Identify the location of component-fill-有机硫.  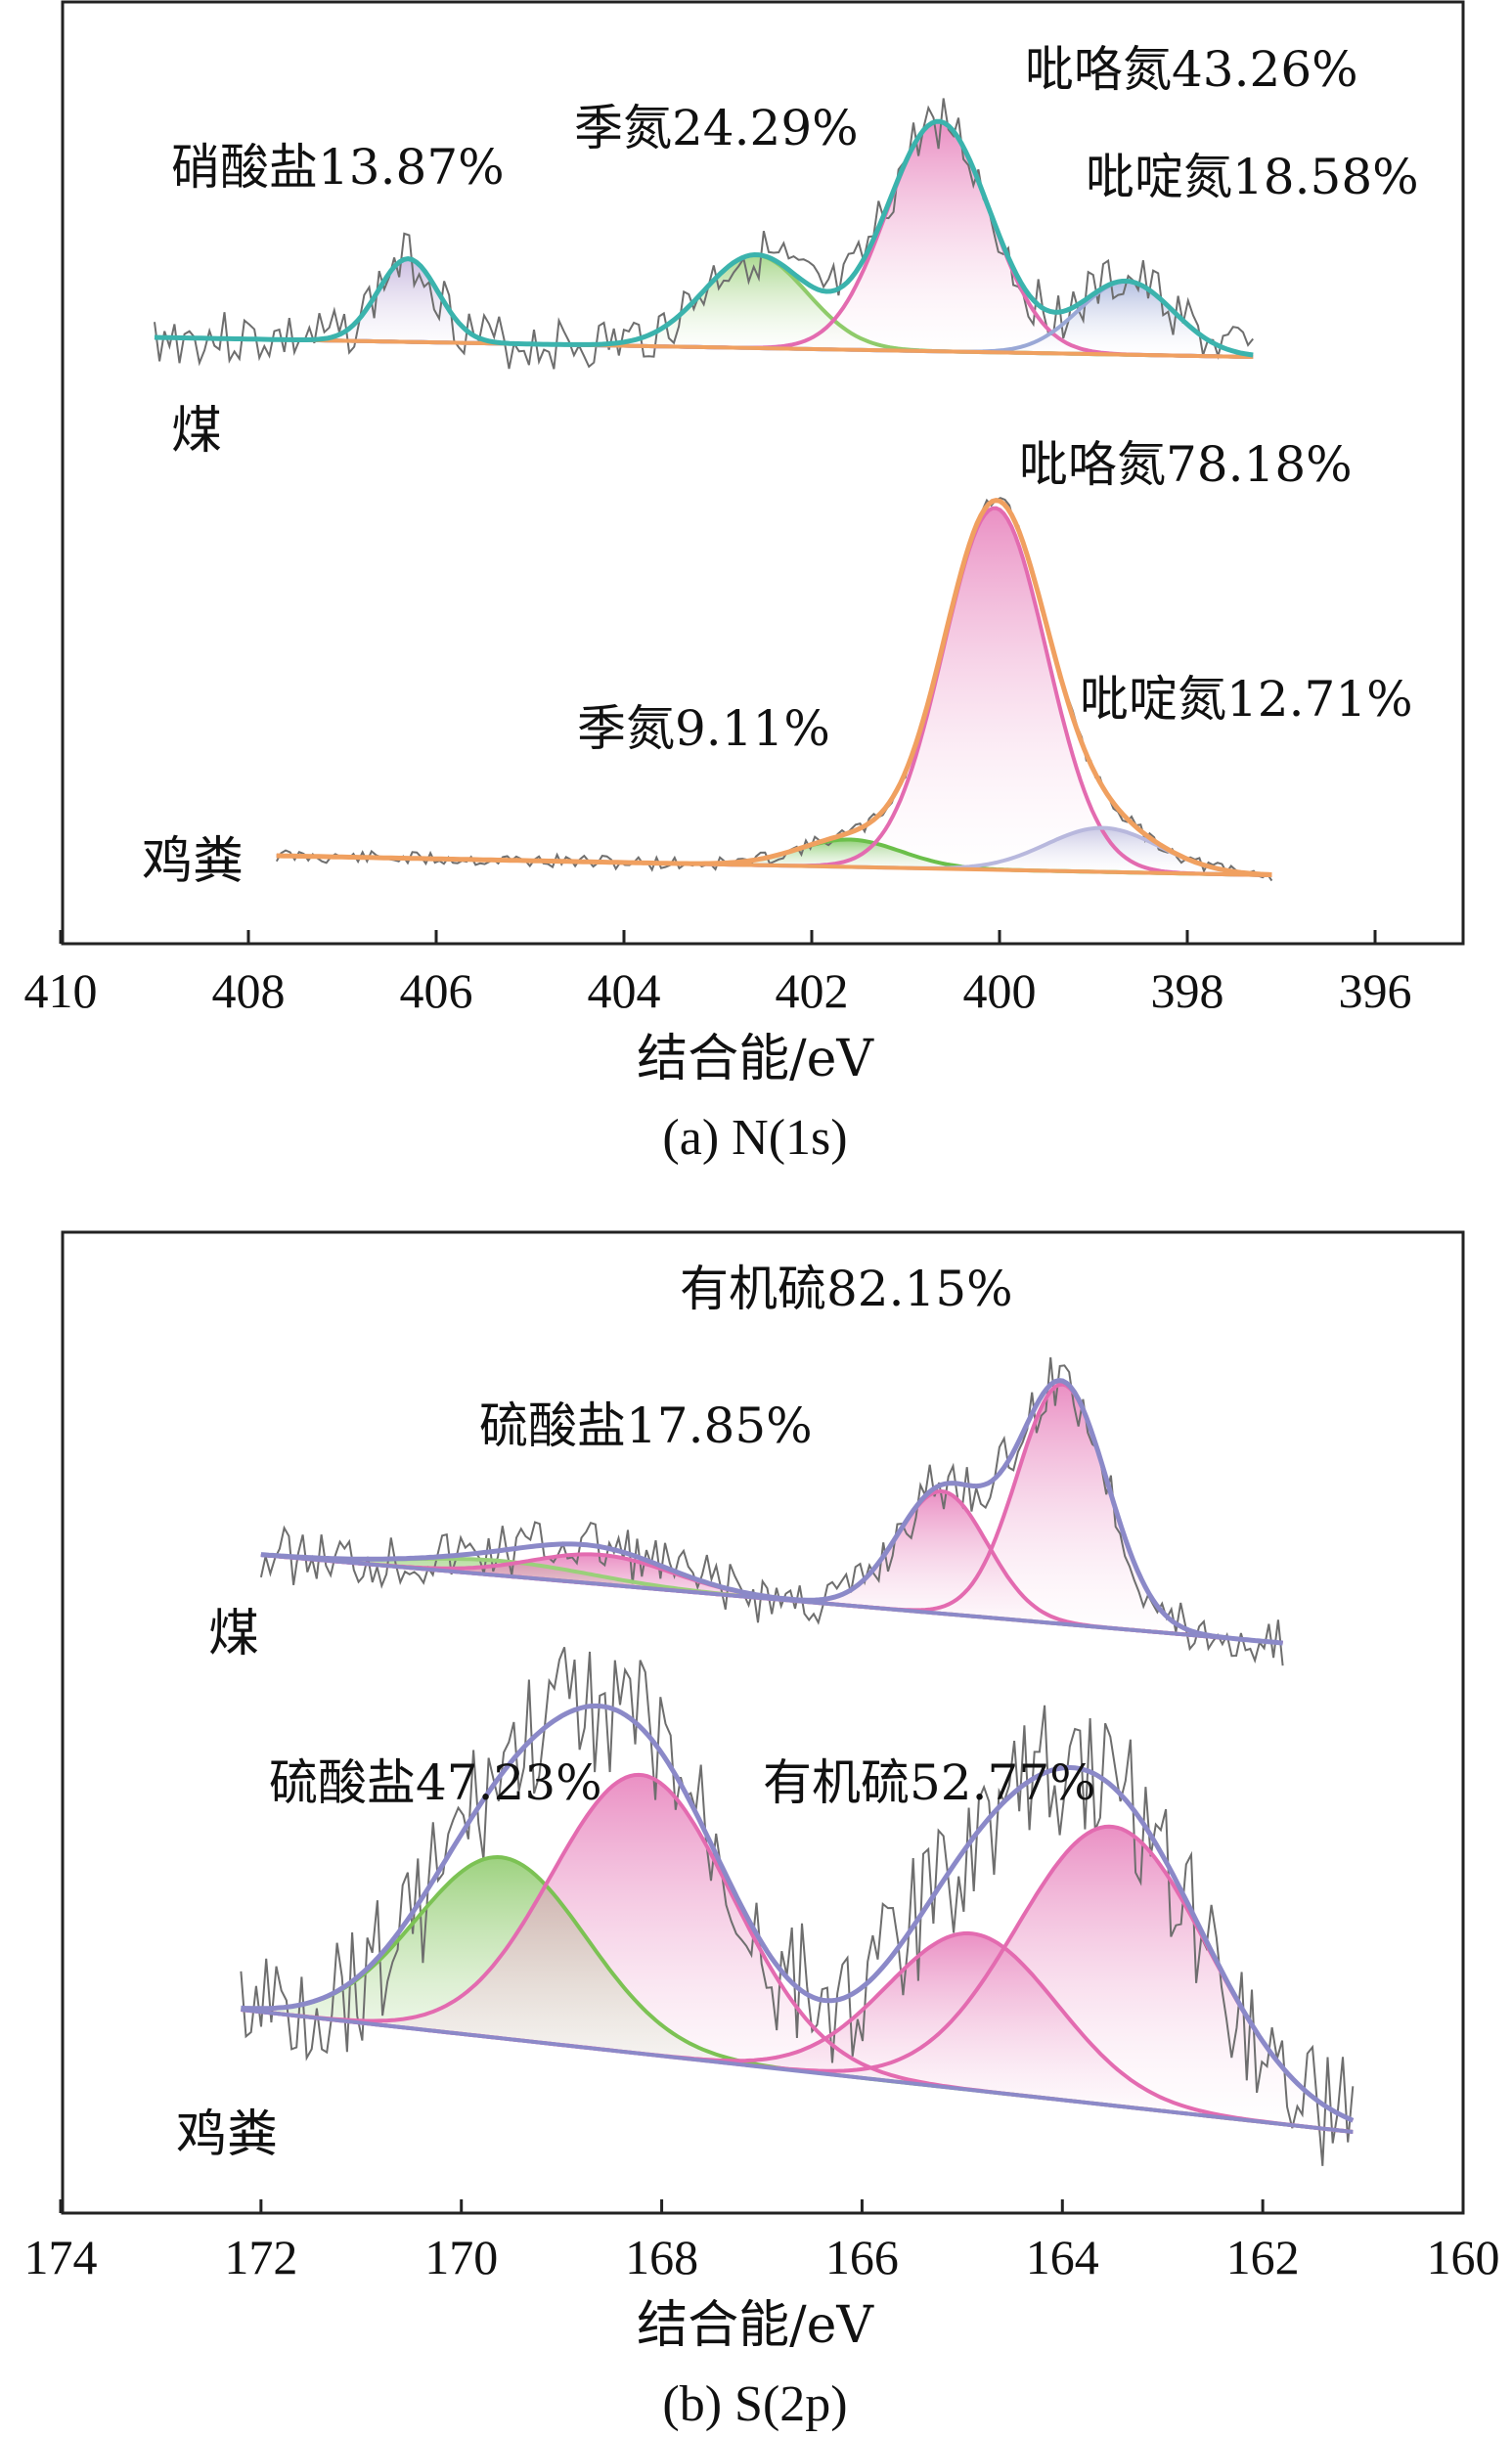
(798, 1979).